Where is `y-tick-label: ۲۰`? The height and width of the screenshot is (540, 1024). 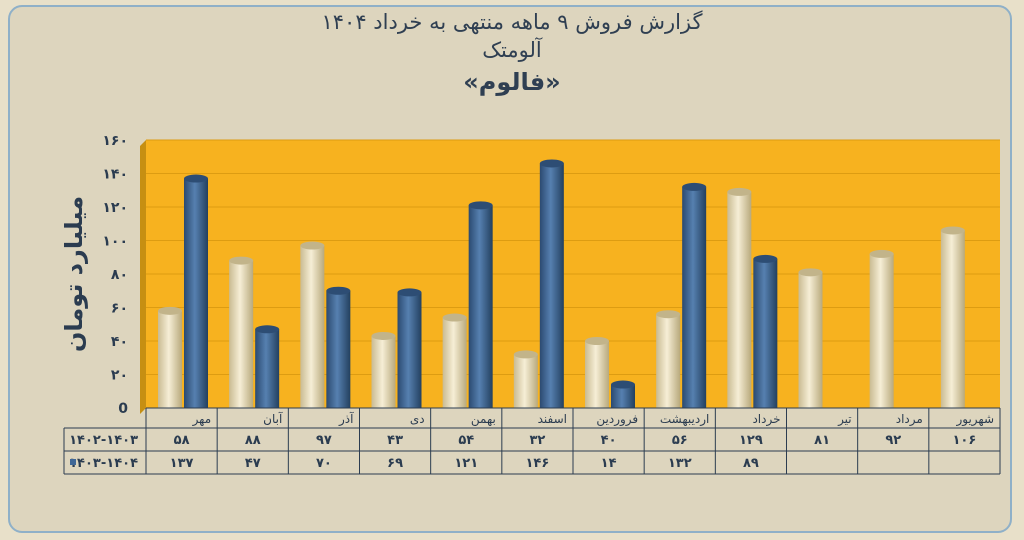 y-tick-label: ۲۰ is located at coordinates (119, 376).